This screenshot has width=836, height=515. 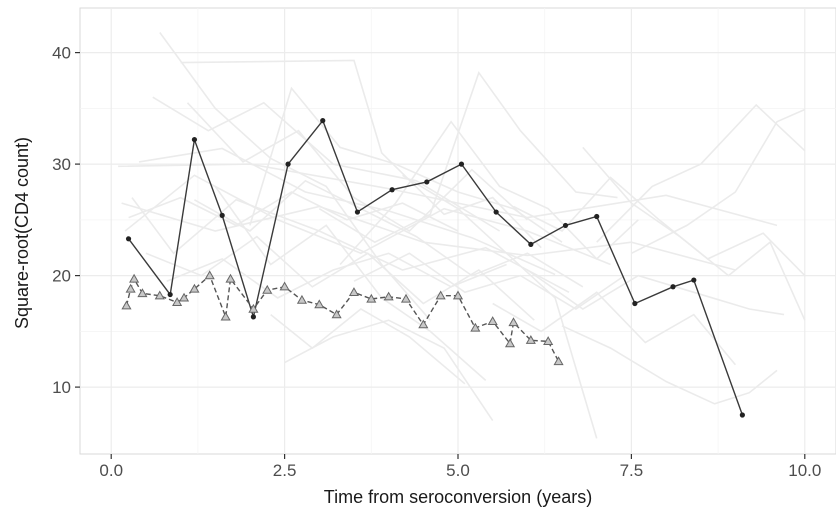 What do you see at coordinates (22, 233) in the screenshot?
I see `y-axis-title: Square-root(CD4 count)` at bounding box center [22, 233].